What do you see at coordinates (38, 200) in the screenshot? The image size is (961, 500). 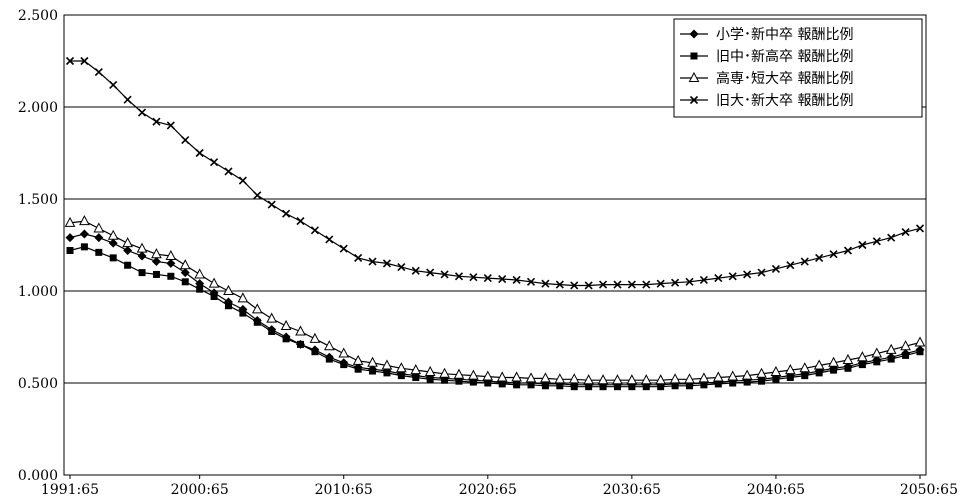 I see `y-tick-label: 1.500` at bounding box center [38, 200].